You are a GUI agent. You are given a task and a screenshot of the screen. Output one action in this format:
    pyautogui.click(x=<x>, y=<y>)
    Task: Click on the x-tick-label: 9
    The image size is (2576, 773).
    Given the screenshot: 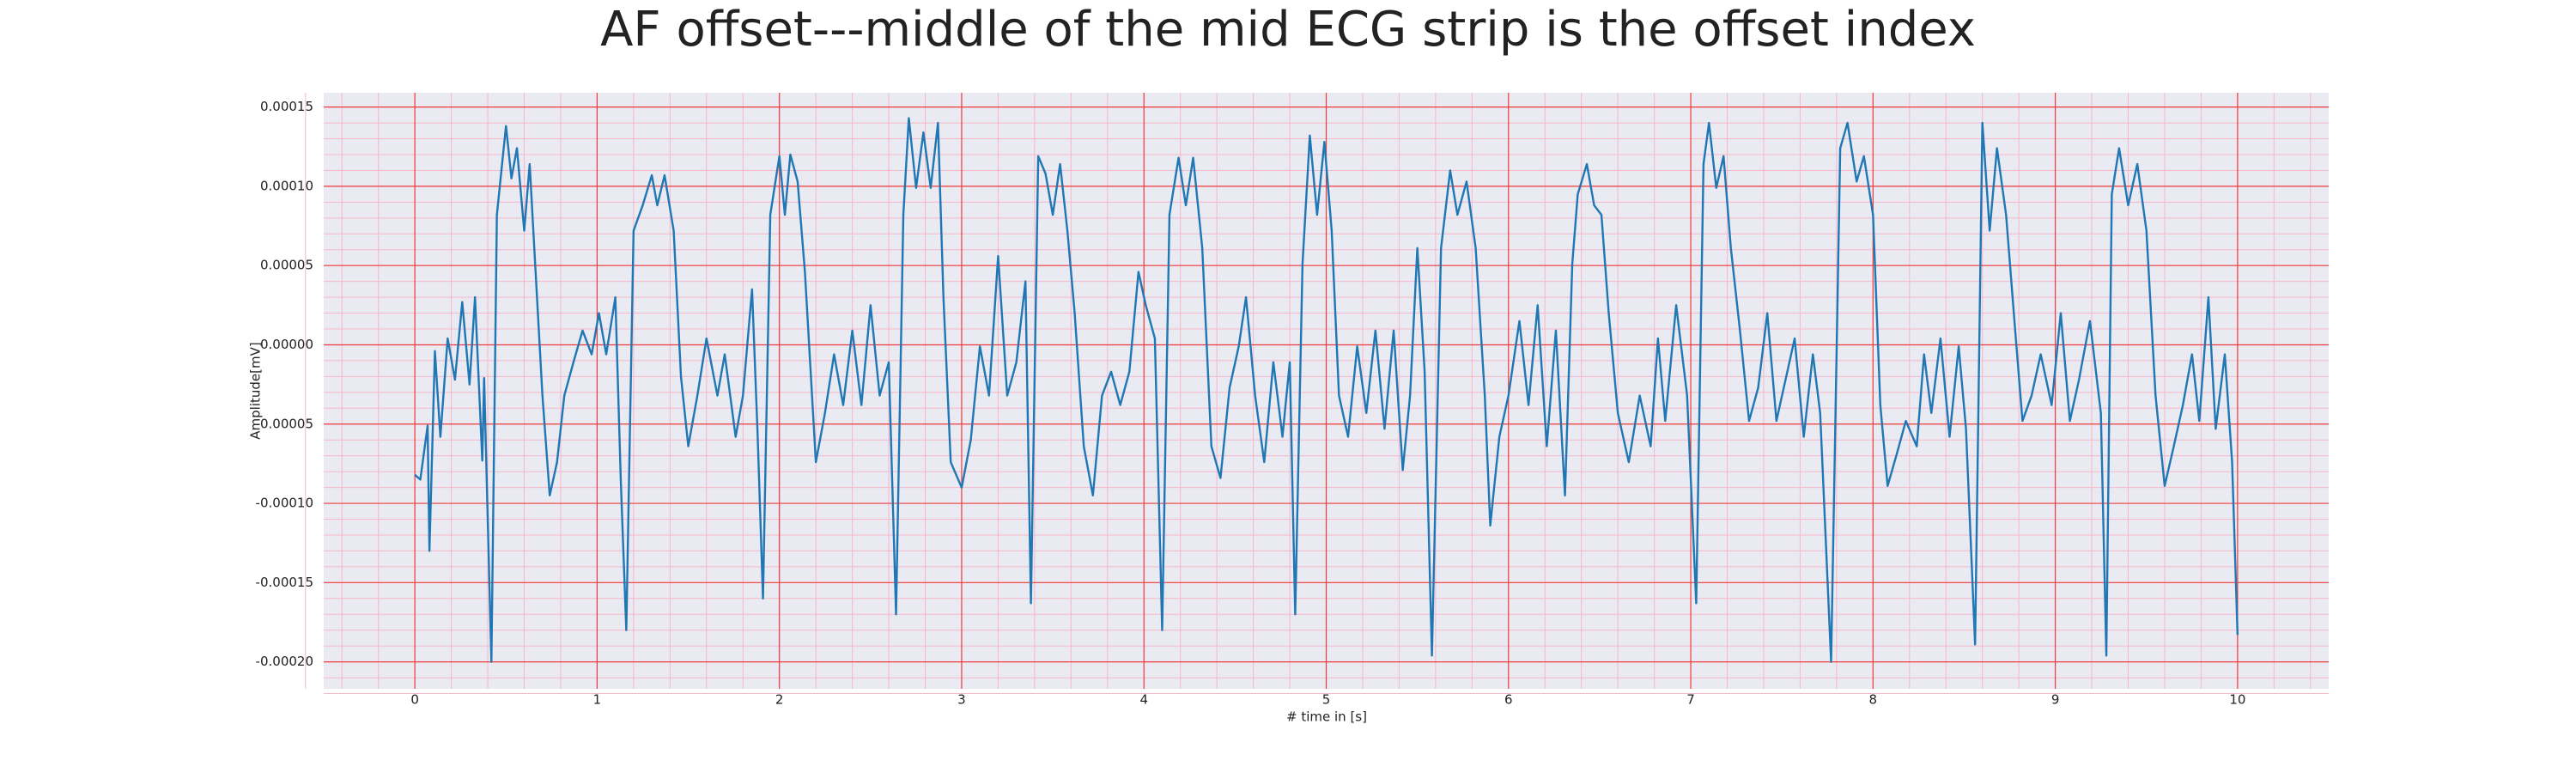 What is the action you would take?
    pyautogui.click(x=2055, y=700)
    